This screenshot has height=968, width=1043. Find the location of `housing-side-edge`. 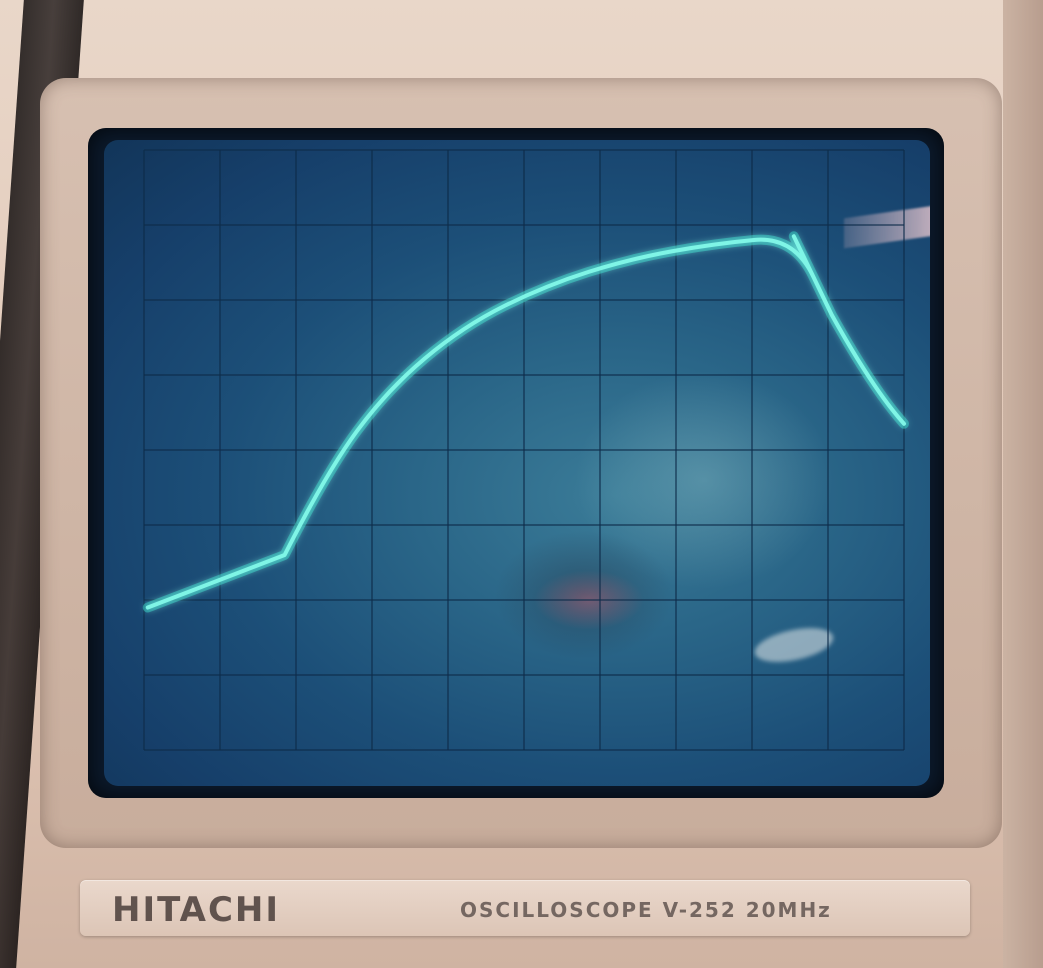

housing-side-edge is located at coordinates (1023, 484).